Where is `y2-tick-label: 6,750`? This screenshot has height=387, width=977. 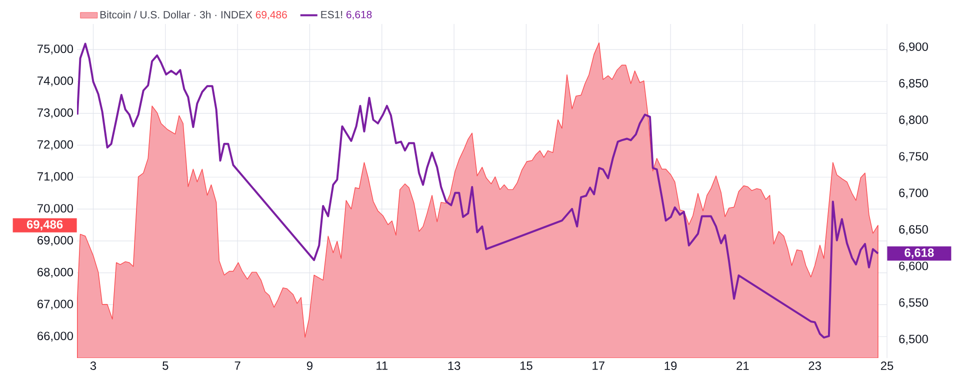 y2-tick-label: 6,750 is located at coordinates (913, 157).